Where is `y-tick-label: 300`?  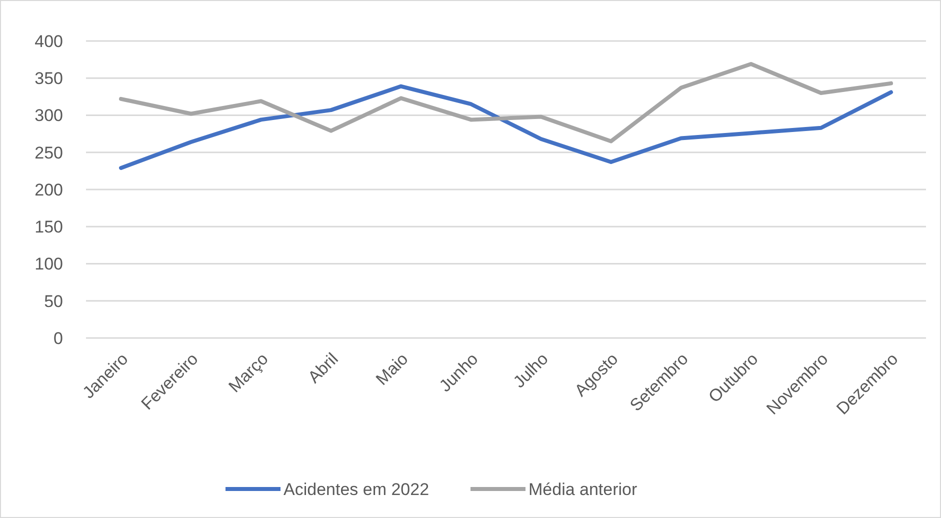
y-tick-label: 300 is located at coordinates (48, 116).